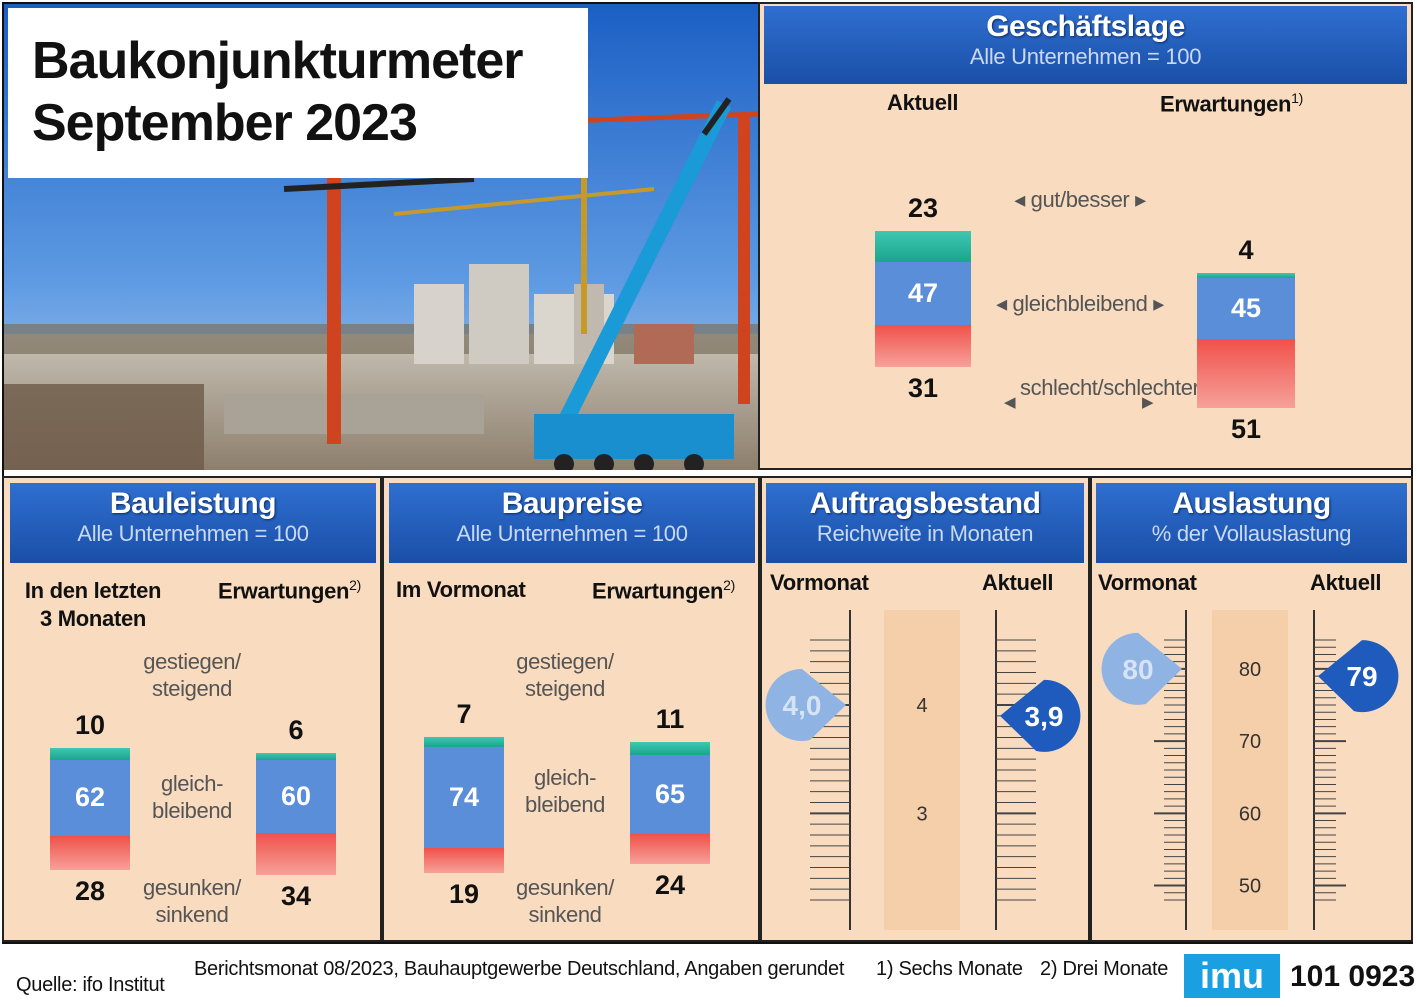 Image resolution: width=1417 pixels, height=1007 pixels. Describe the element at coordinates (1232, 976) in the screenshot. I see `imu-logo: imu` at that location.